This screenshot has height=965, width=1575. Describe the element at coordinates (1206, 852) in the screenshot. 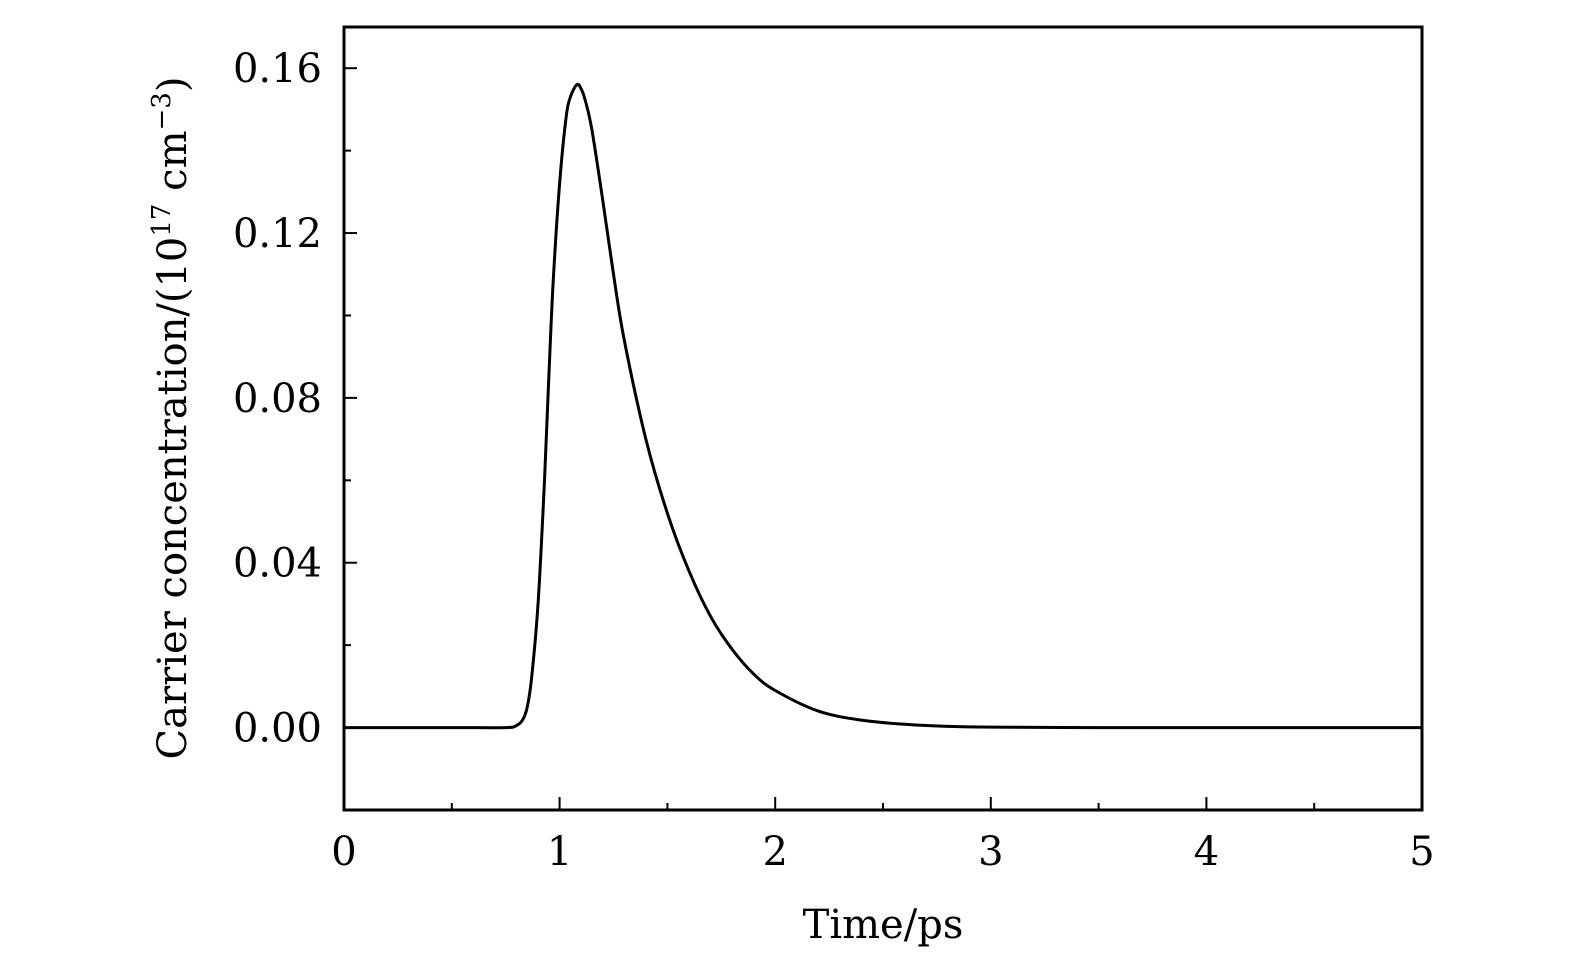

I see `x-tick-label: 4` at that location.